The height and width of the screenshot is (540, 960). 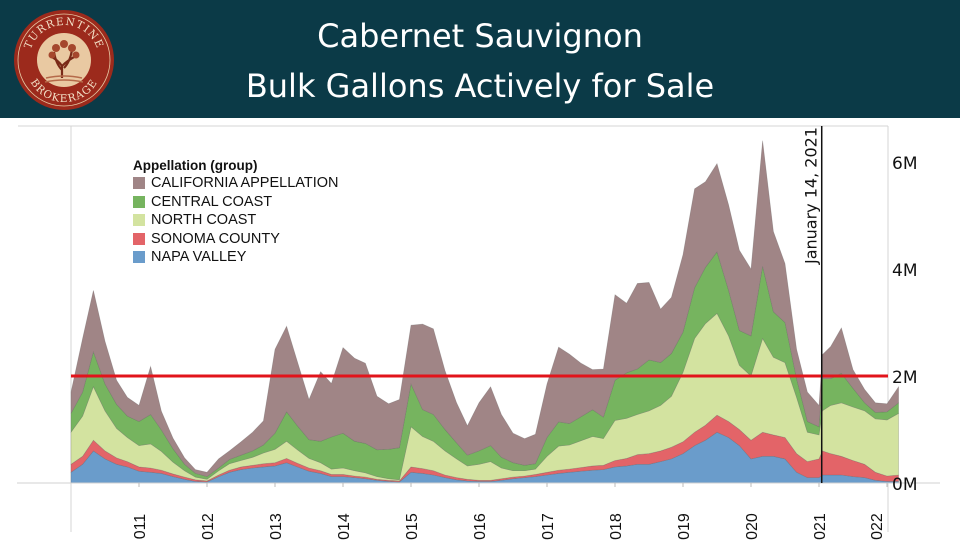 I want to click on legend-label-napa-valley: NAPA VALLEY, so click(x=199, y=257).